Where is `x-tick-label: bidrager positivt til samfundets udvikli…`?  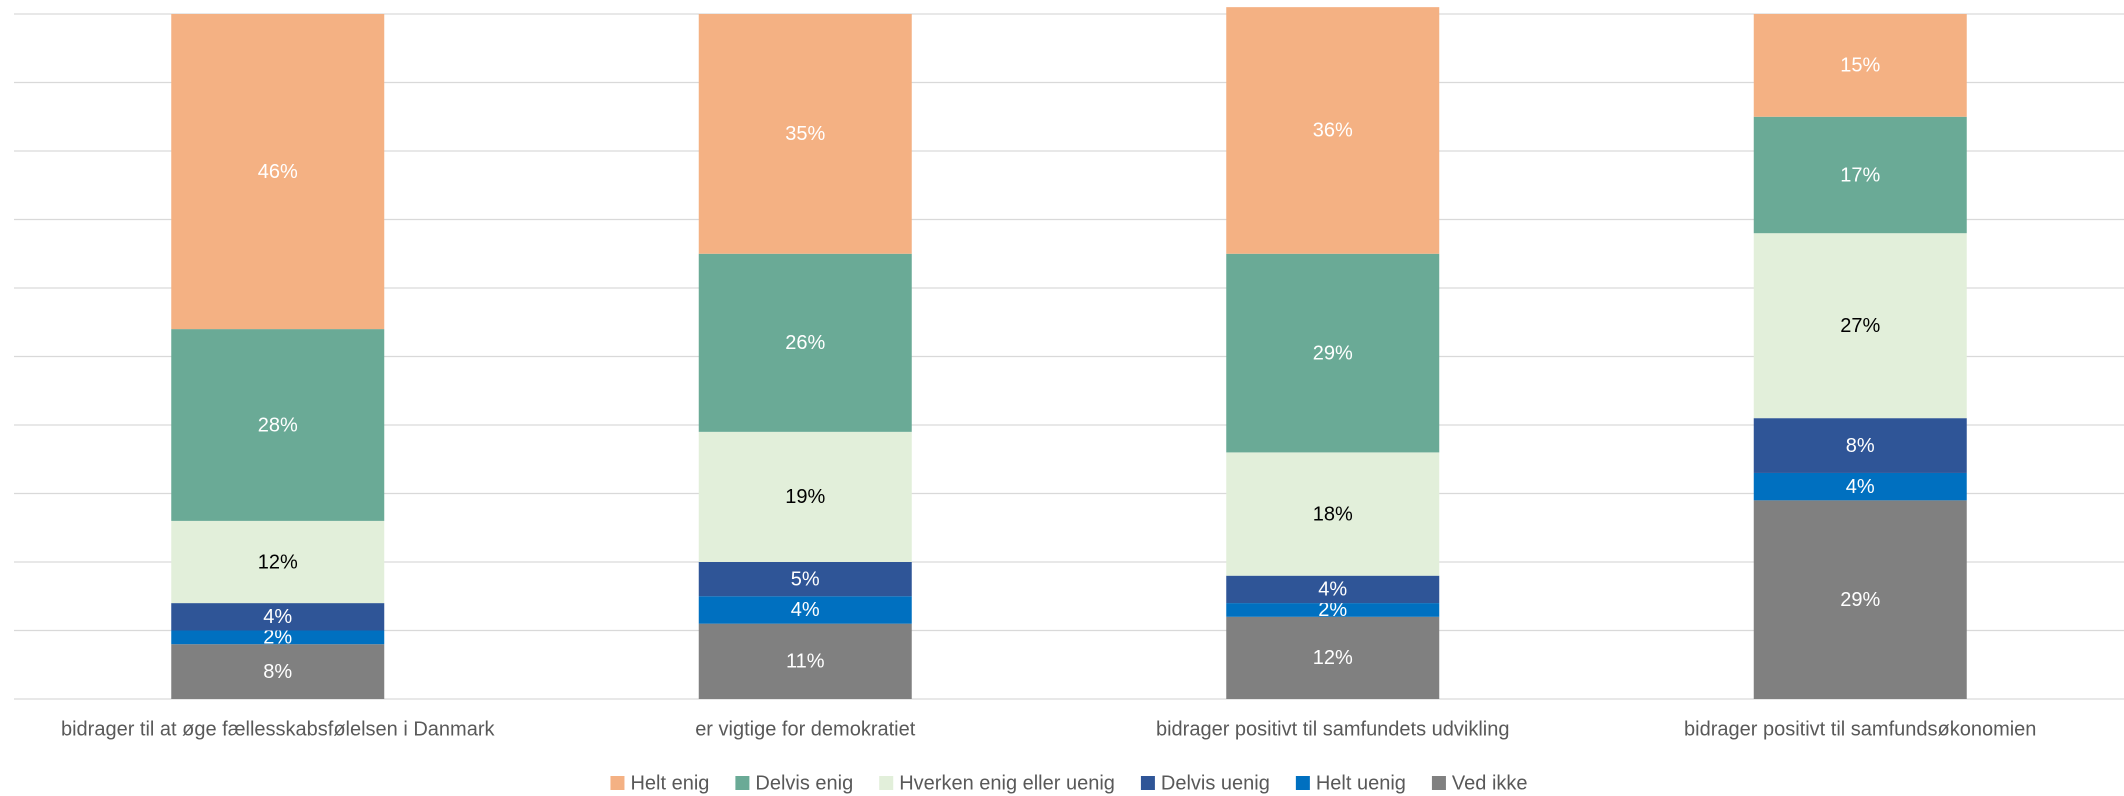 x-tick-label: bidrager positivt til samfundets udvikli… is located at coordinates (1333, 729).